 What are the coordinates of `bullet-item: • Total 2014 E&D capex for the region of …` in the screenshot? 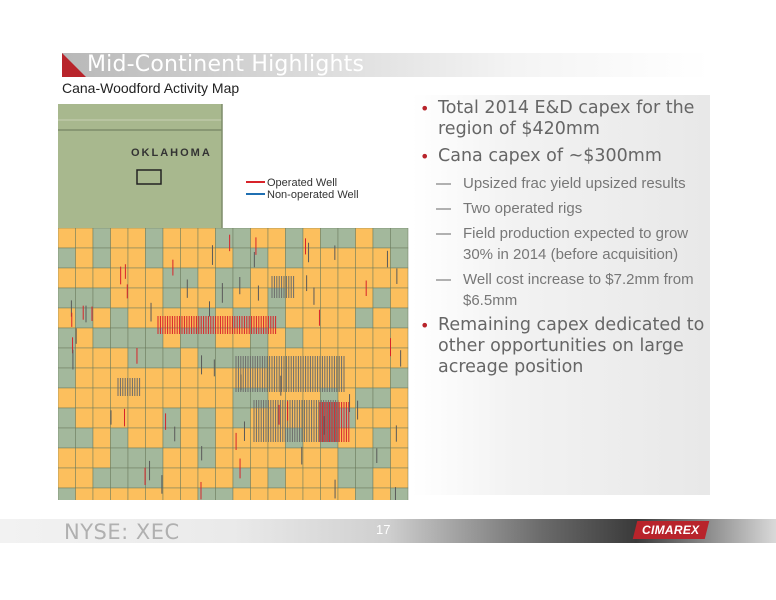 It's located at (566, 119).